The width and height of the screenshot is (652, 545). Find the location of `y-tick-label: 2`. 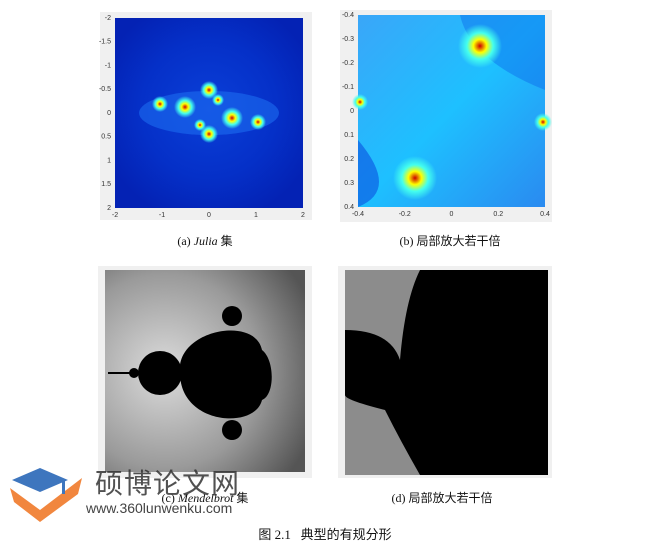

y-tick-label: 2 is located at coordinates (109, 208).